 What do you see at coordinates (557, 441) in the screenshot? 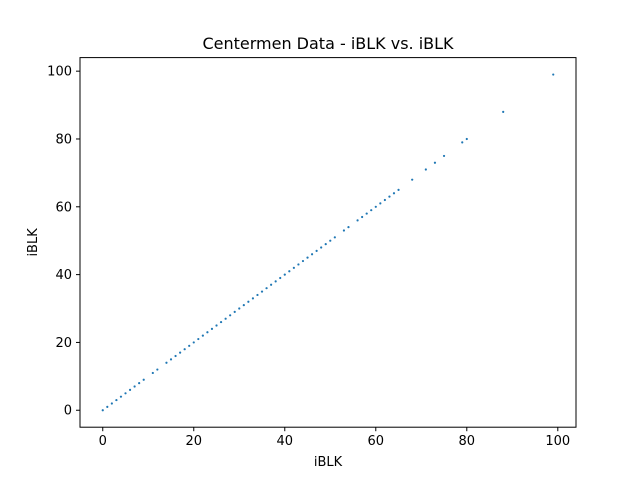
I see `x-tick-label: 100` at bounding box center [557, 441].